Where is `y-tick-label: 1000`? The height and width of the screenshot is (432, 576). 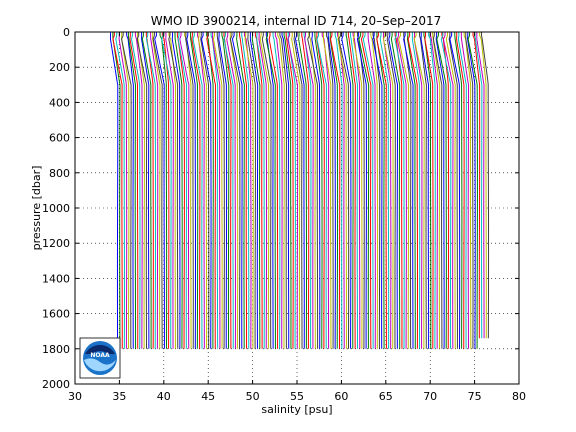 y-tick-label: 1000 is located at coordinates (56, 208).